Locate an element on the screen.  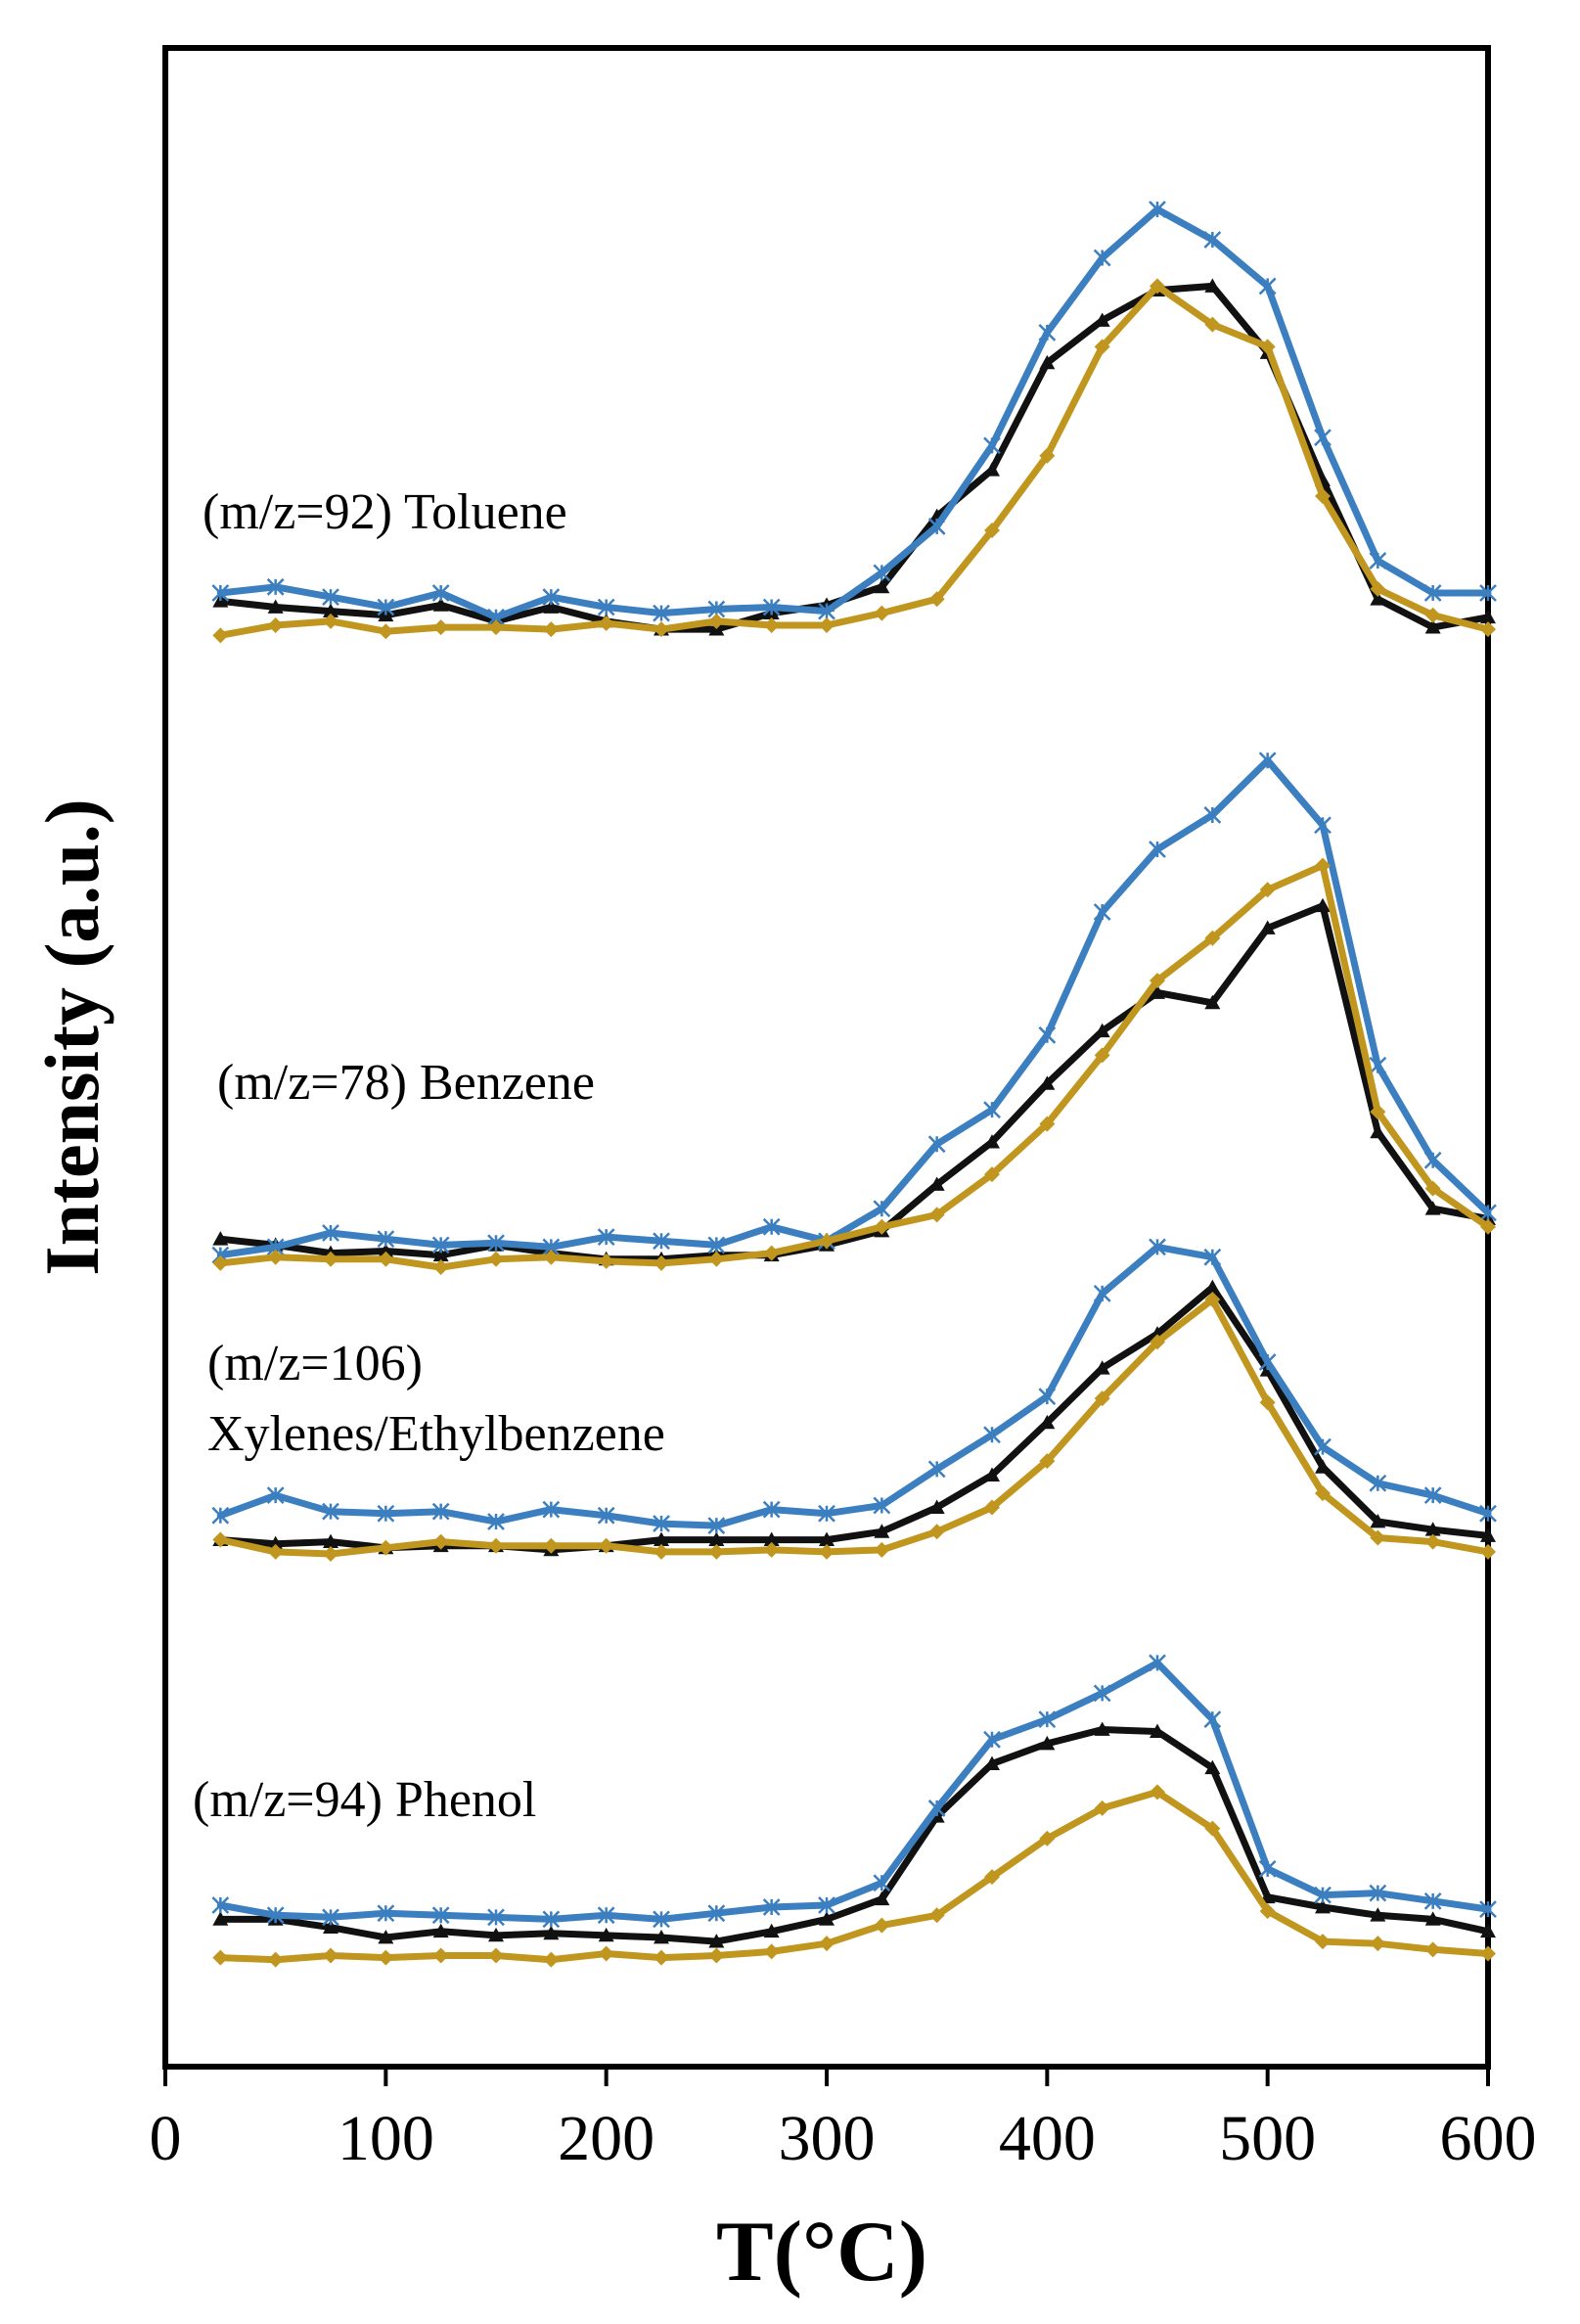
x-tick-label: 100 is located at coordinates (386, 2139).